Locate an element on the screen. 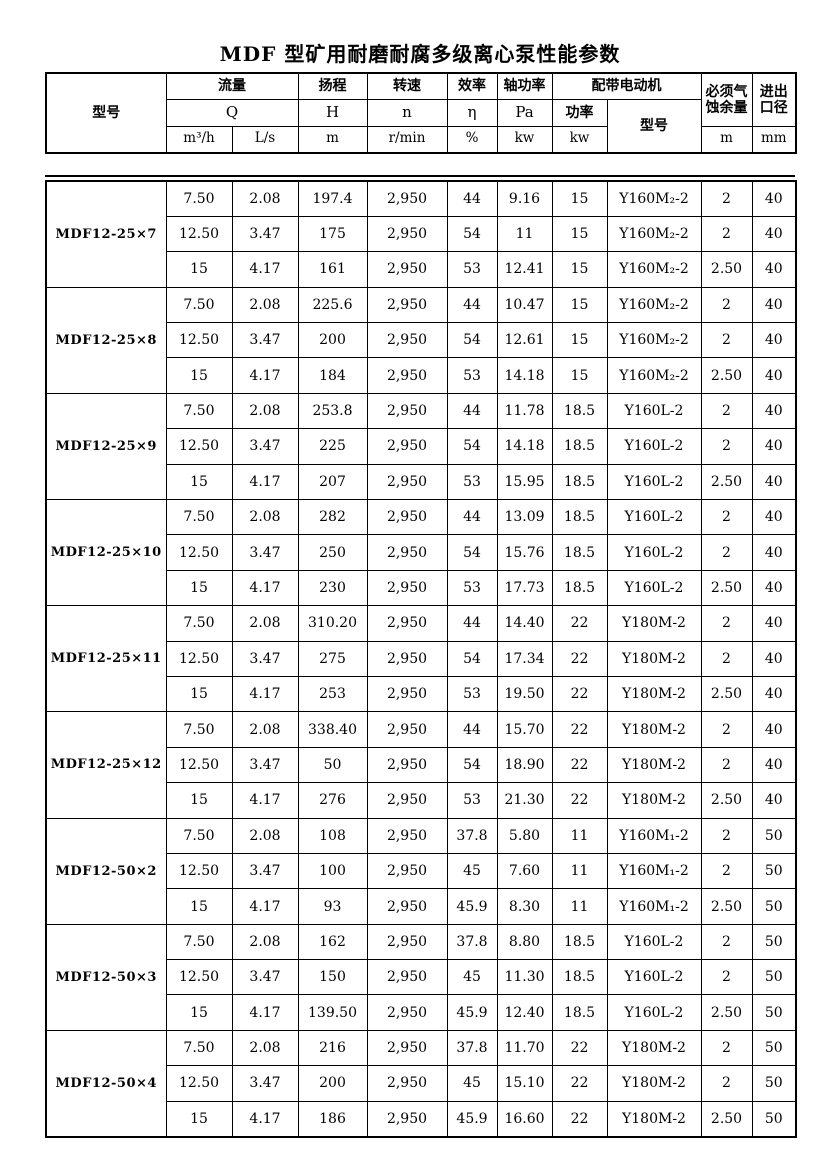 The width and height of the screenshot is (826, 1165). data-cell: 21.30 is located at coordinates (524, 800).